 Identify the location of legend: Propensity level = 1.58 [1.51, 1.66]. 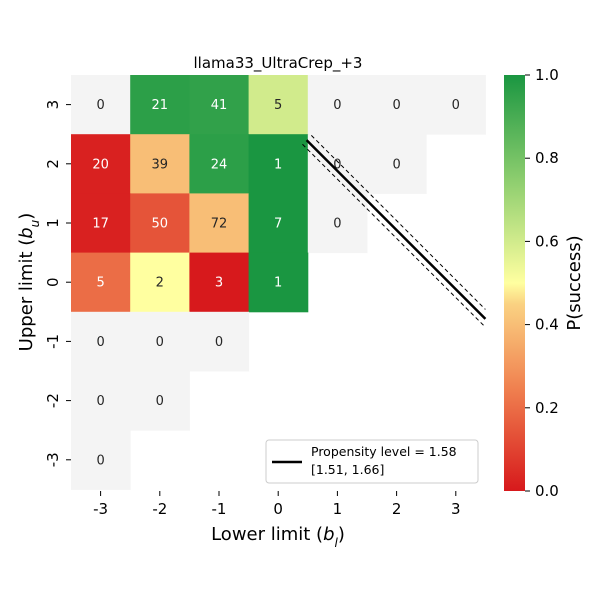
(372, 461).